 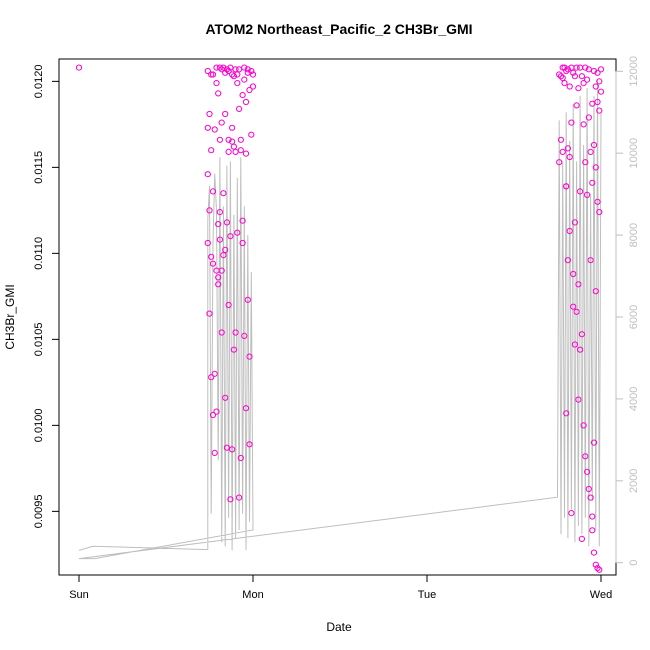 What do you see at coordinates (634, 481) in the screenshot?
I see `y-right-tick-label: 2000` at bounding box center [634, 481].